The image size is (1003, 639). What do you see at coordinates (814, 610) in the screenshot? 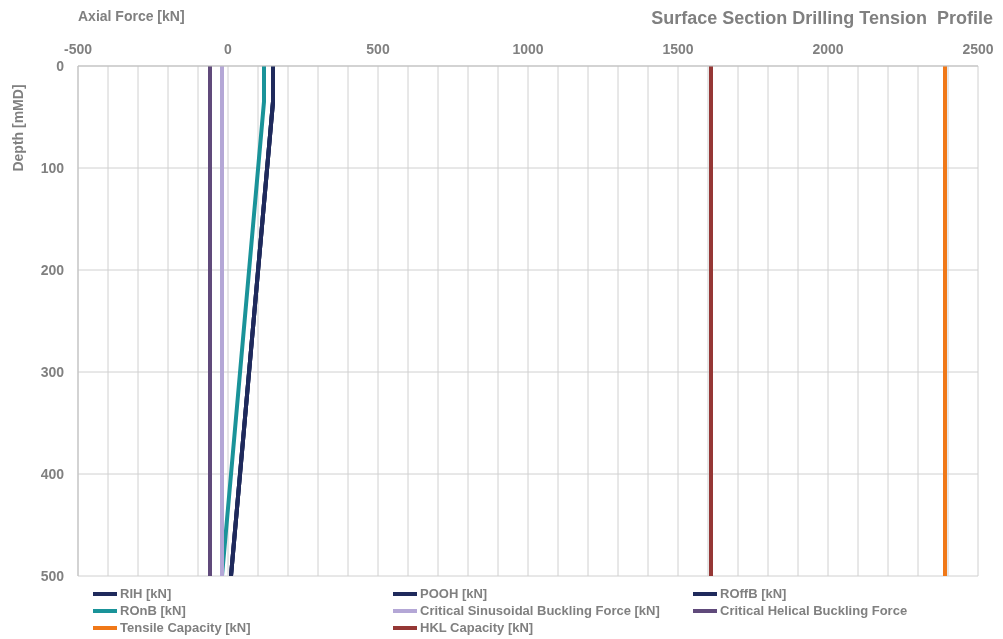
I see `legend-label: Critical Helical Buckling Force` at bounding box center [814, 610].